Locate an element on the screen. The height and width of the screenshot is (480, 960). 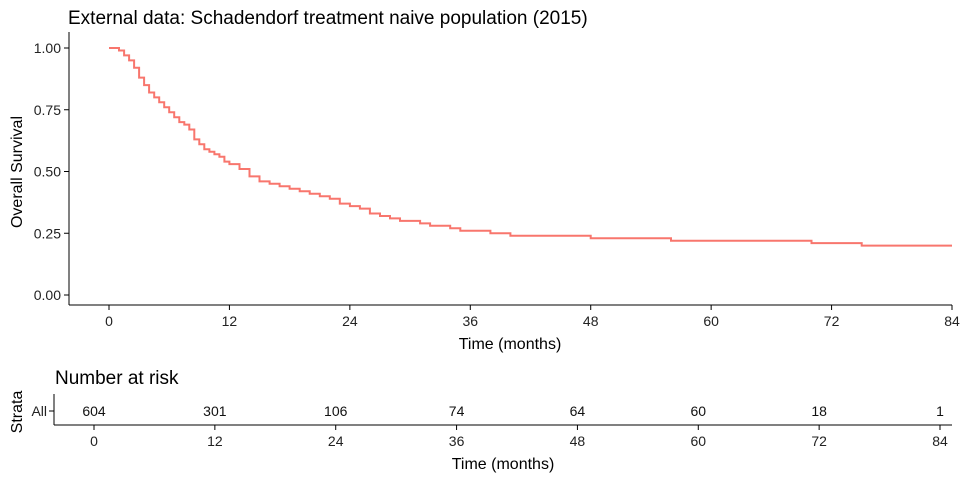
risk-title: Number at risk is located at coordinates (117, 378).